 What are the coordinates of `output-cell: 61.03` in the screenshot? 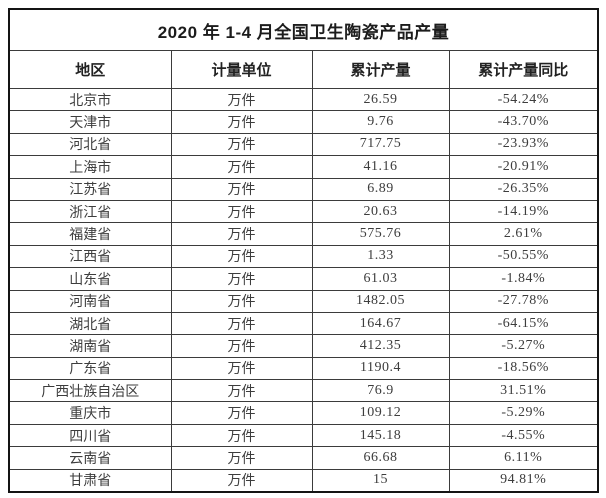 It's located at (380, 279).